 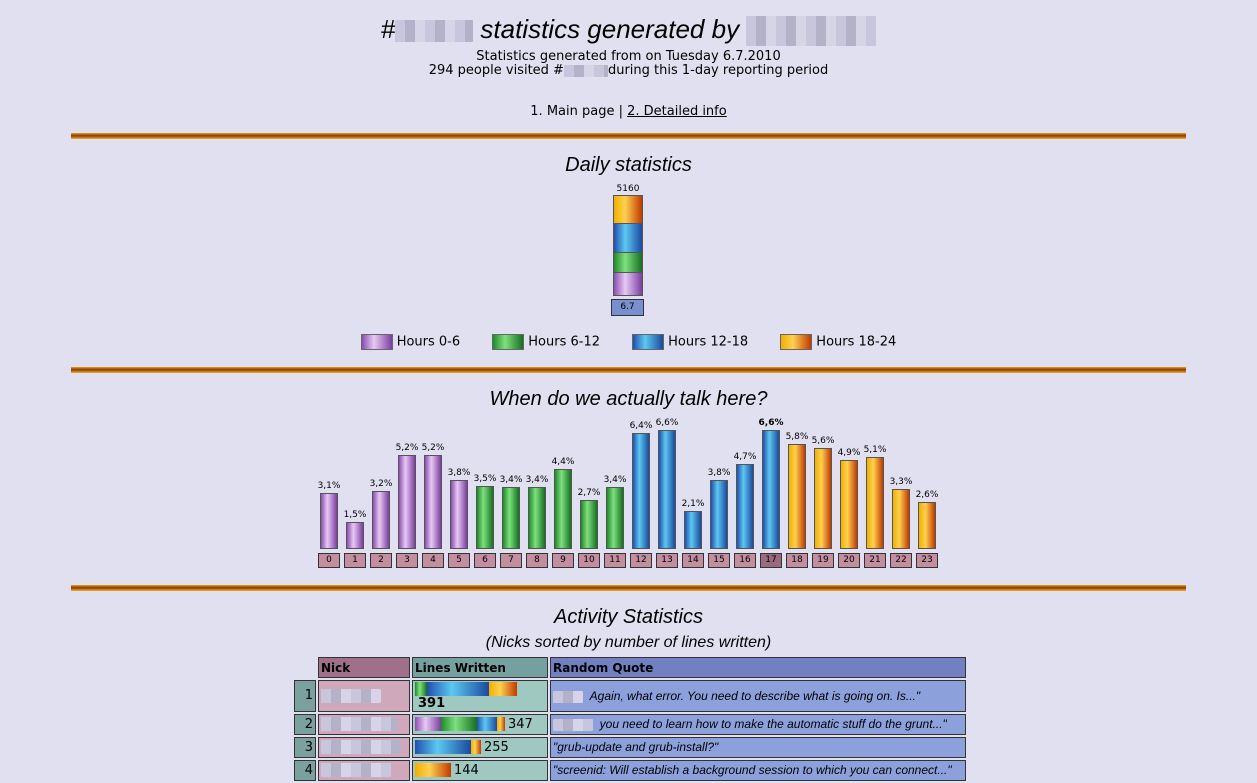 I want to click on lines-cell: 347, so click(x=480, y=724).